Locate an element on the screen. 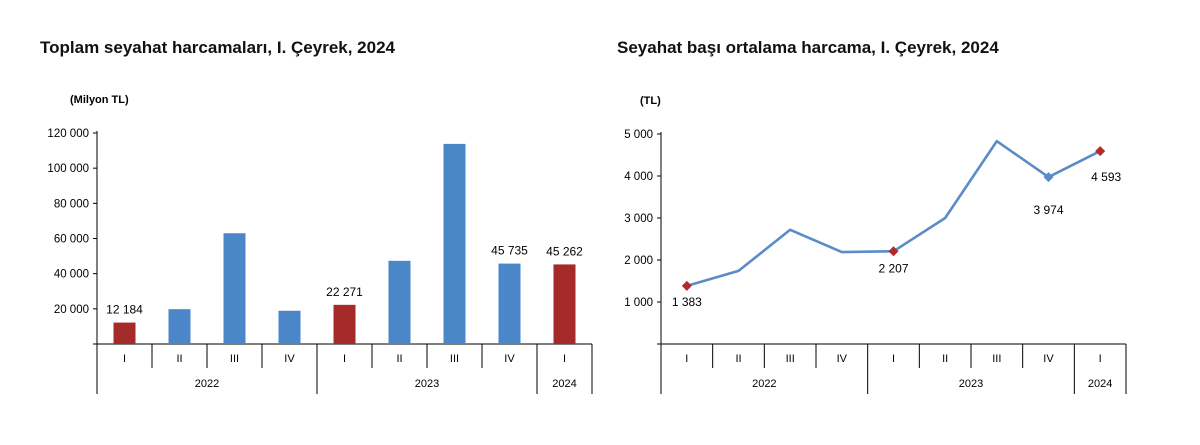  line-chart-y-tick-label: 2 000 is located at coordinates (638, 261).